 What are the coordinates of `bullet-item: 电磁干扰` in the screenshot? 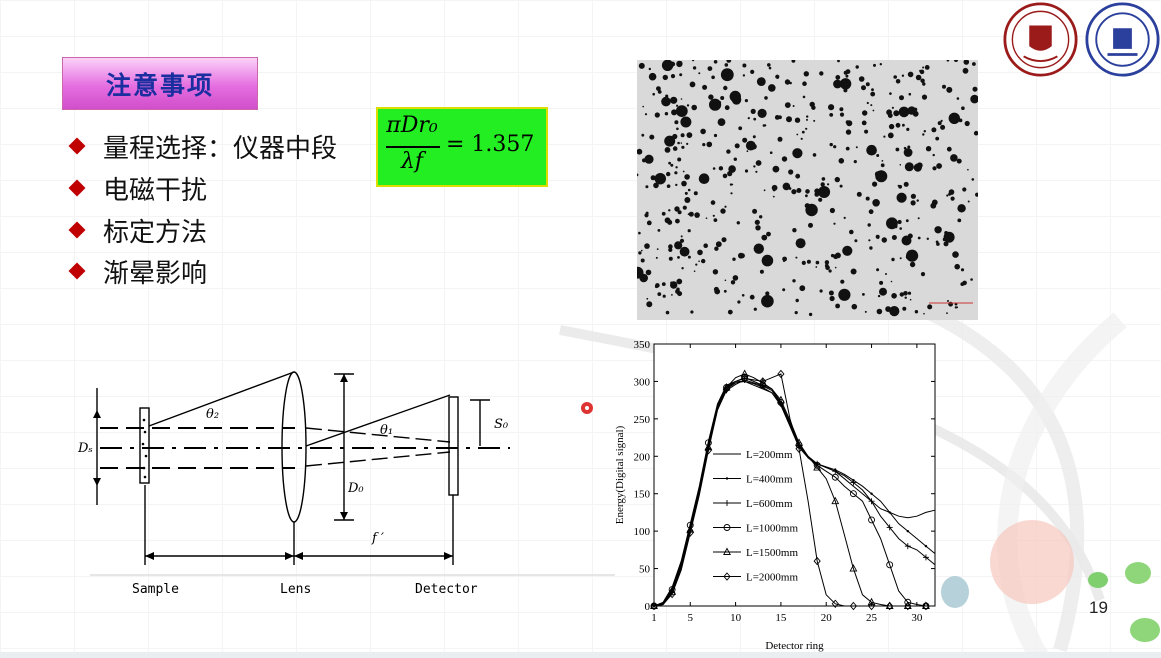 It's located at (137, 188).